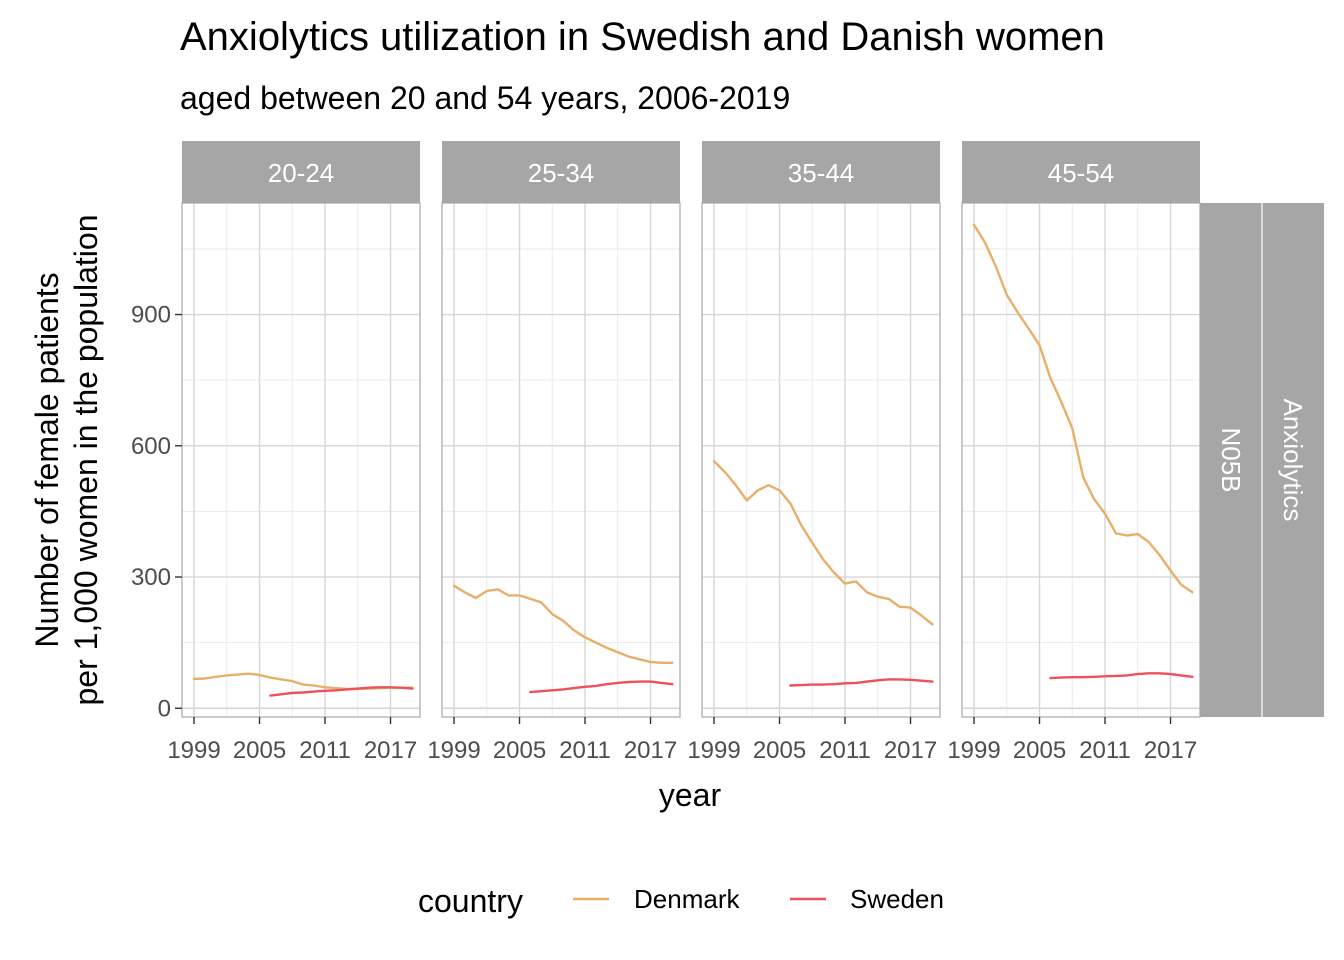 This screenshot has height=960, width=1344. Describe the element at coordinates (47, 459) in the screenshot. I see `y-axis-title-line-1: Number of female patients` at that location.